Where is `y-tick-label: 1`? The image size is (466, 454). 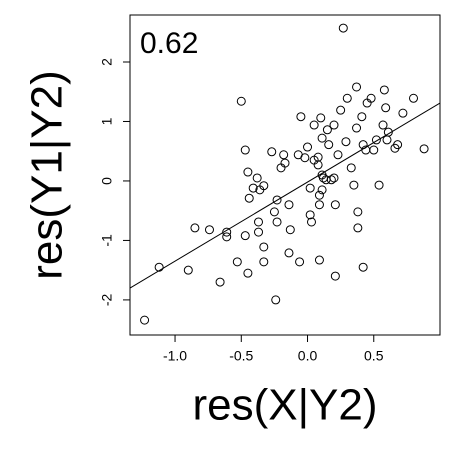 y-tick-label: 1 is located at coordinates (107, 121).